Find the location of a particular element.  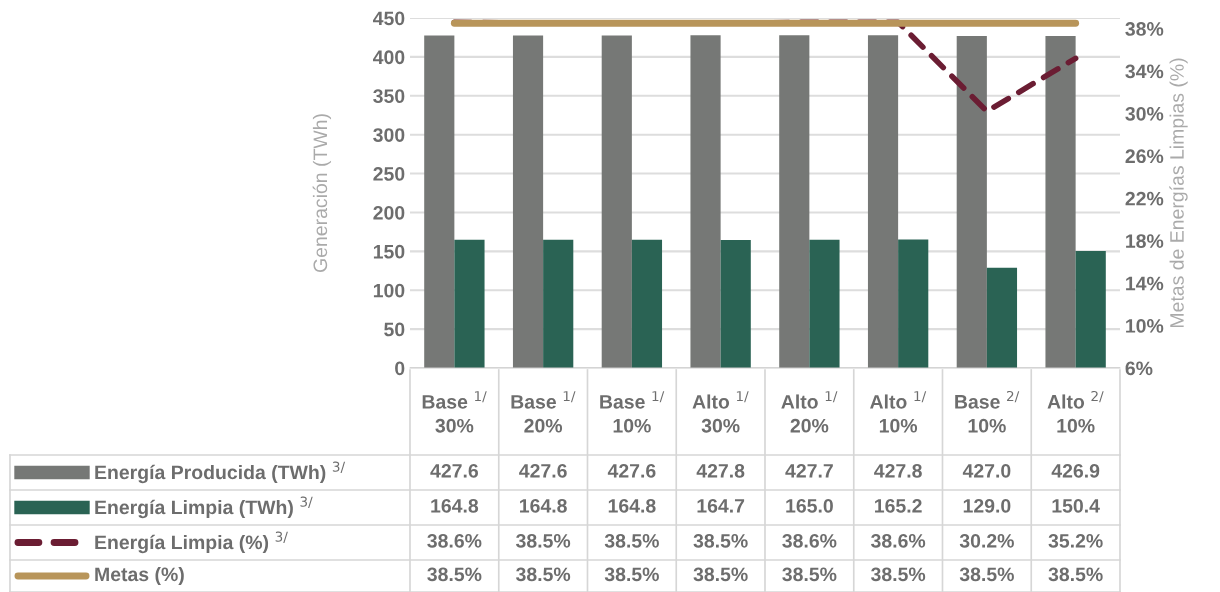

data-label: 165.2 is located at coordinates (898, 505).